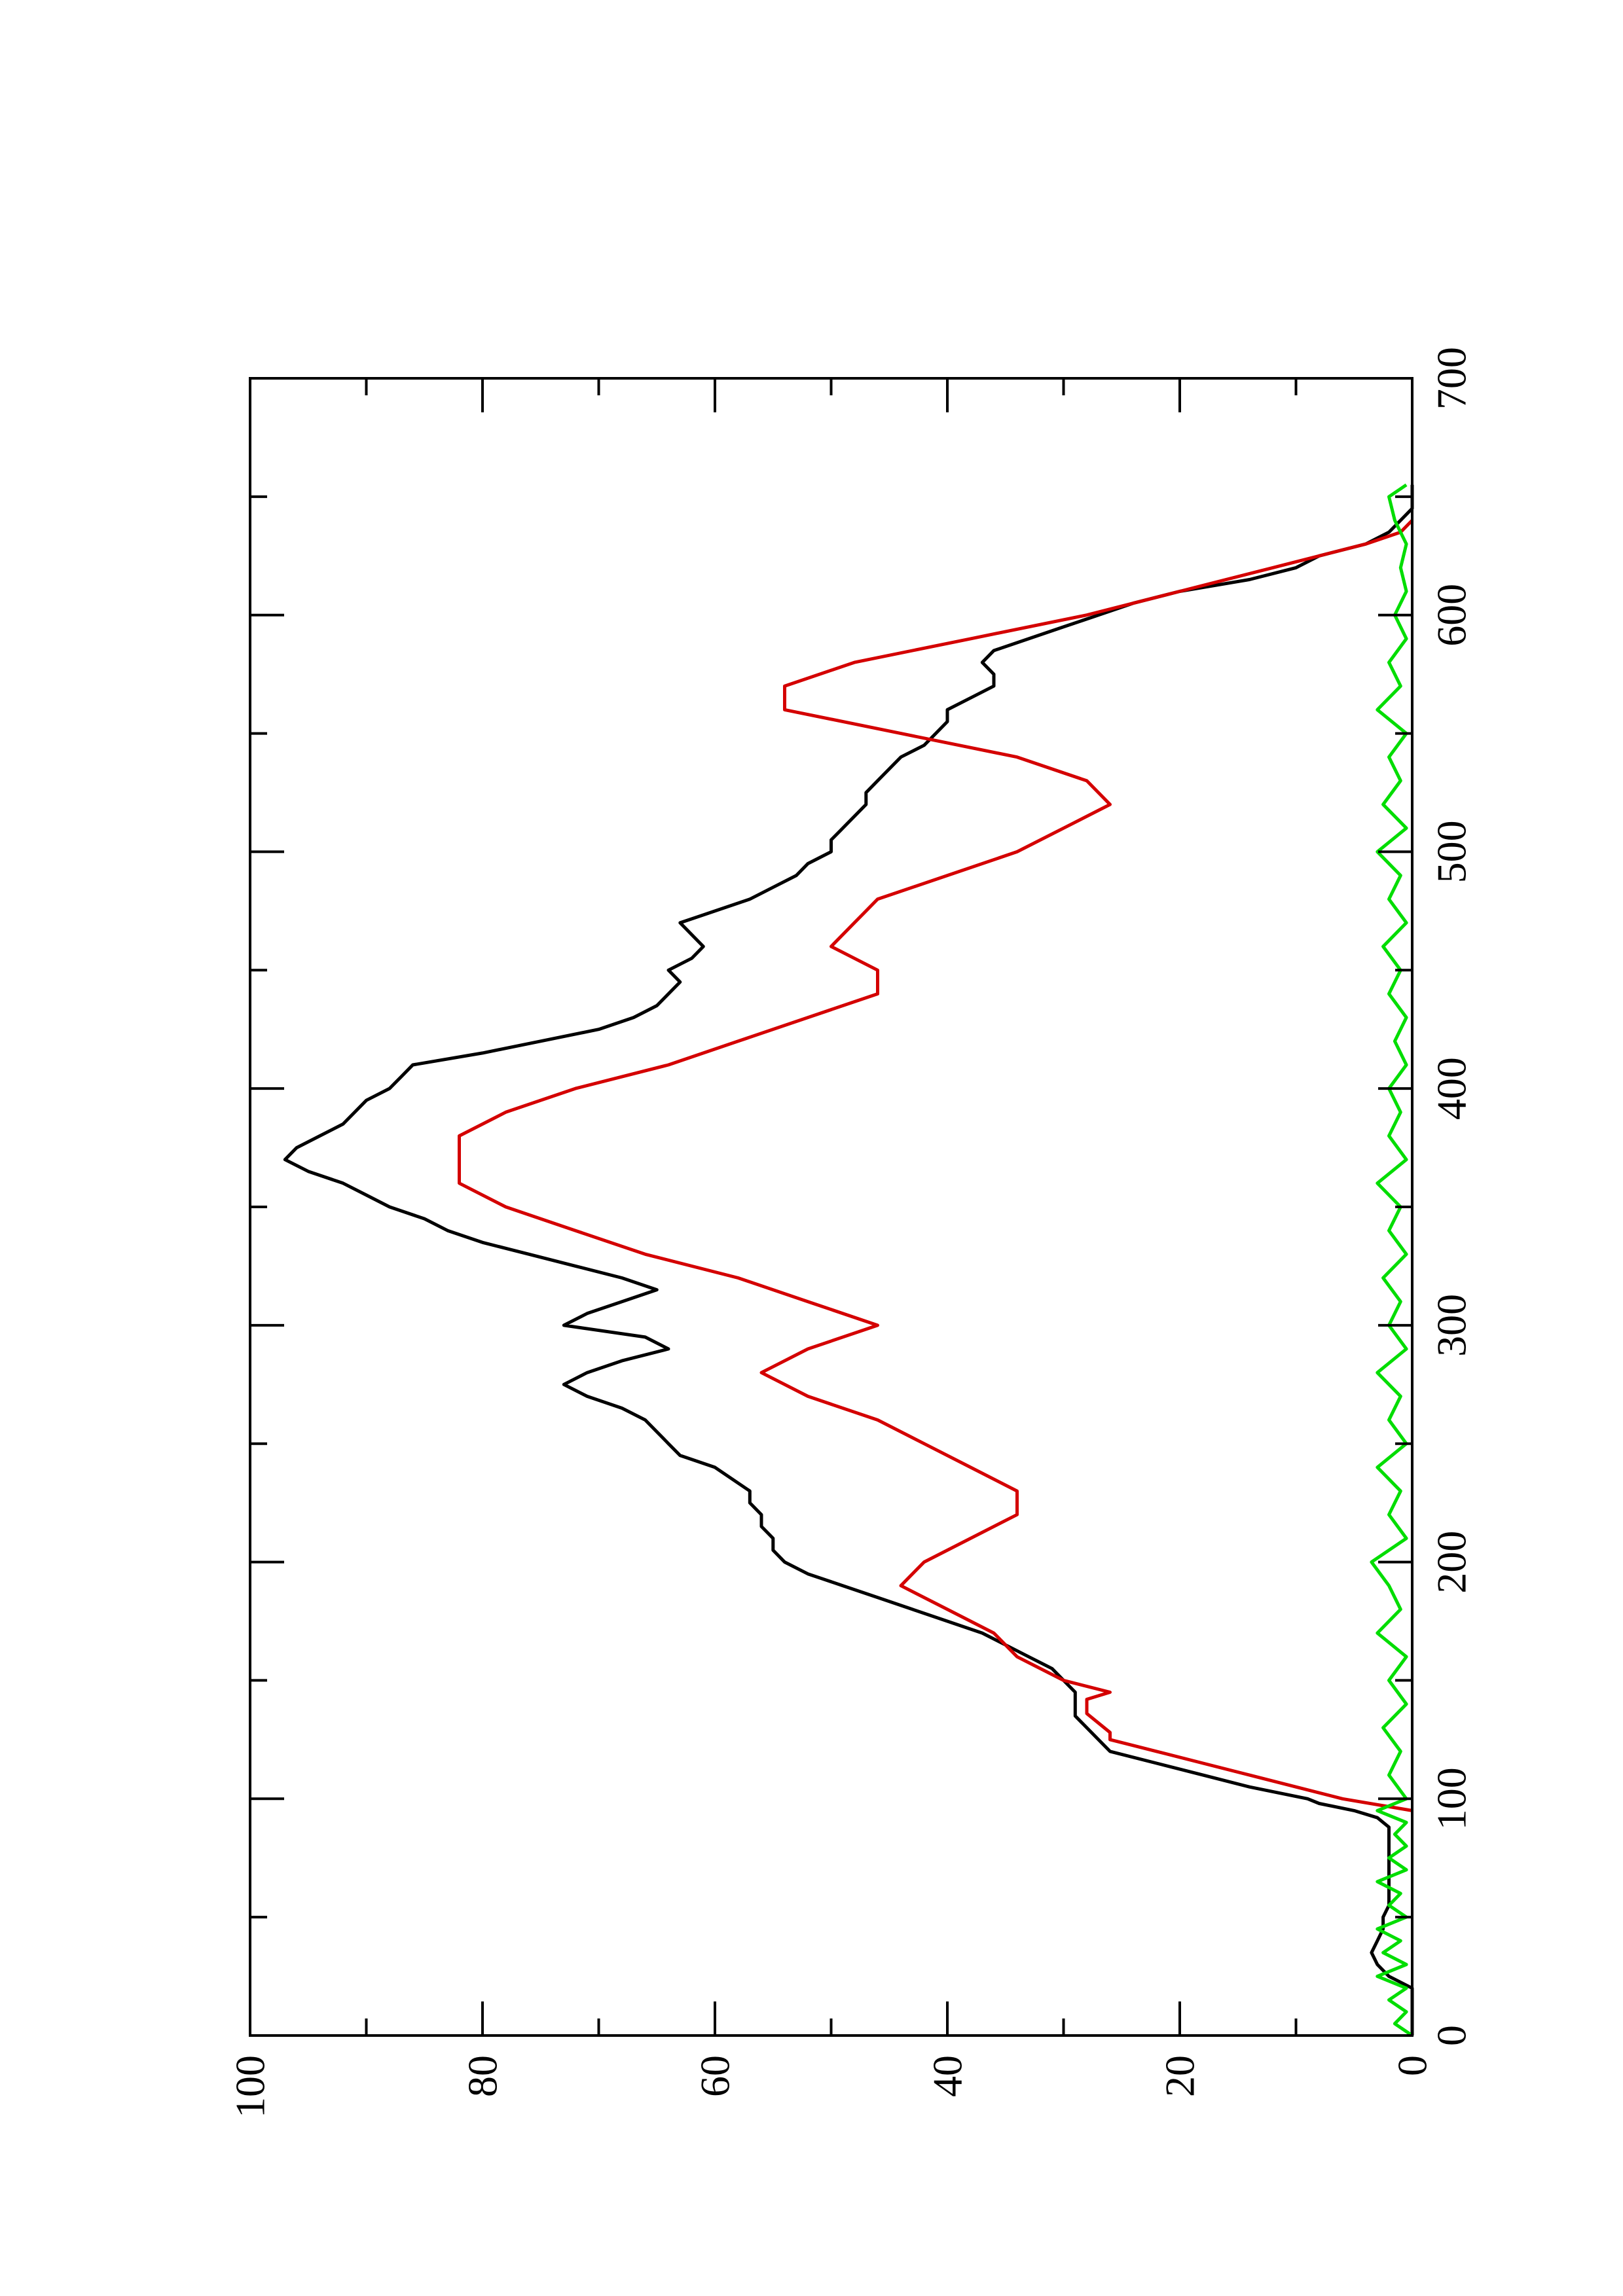  Describe the element at coordinates (483, 2076) in the screenshot. I see `y-tick-label: 80` at that location.